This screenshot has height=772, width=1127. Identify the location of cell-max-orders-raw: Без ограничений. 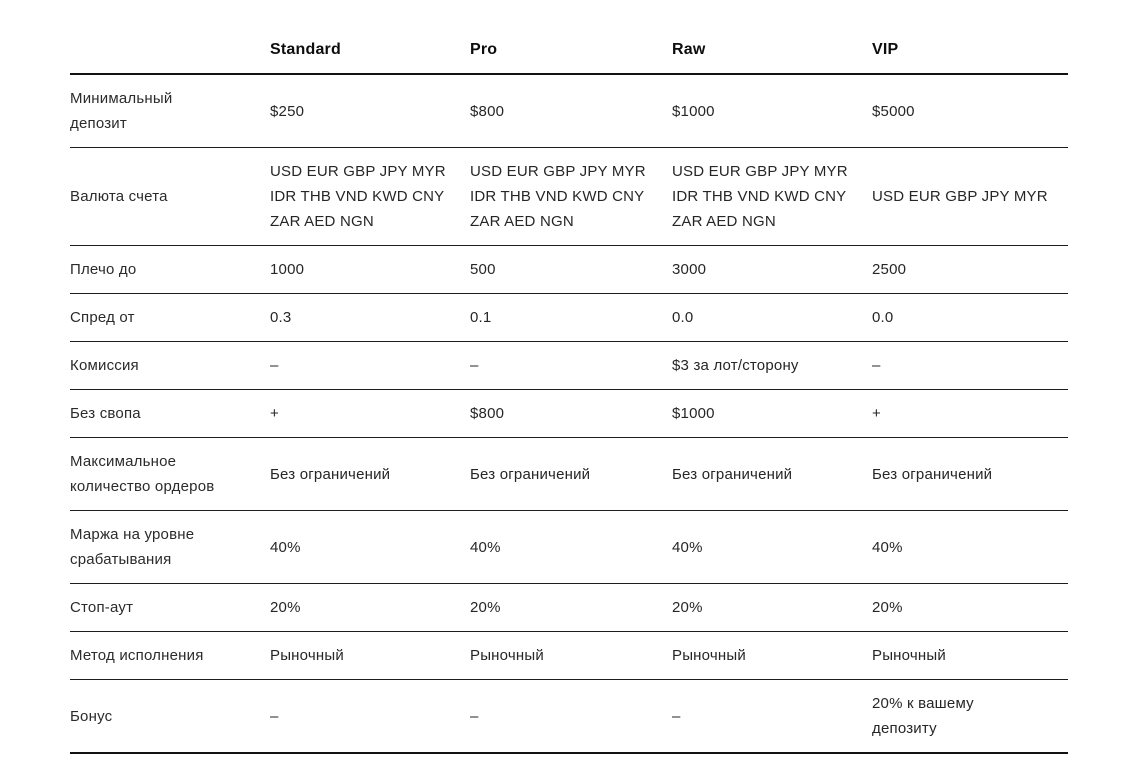
(732, 474).